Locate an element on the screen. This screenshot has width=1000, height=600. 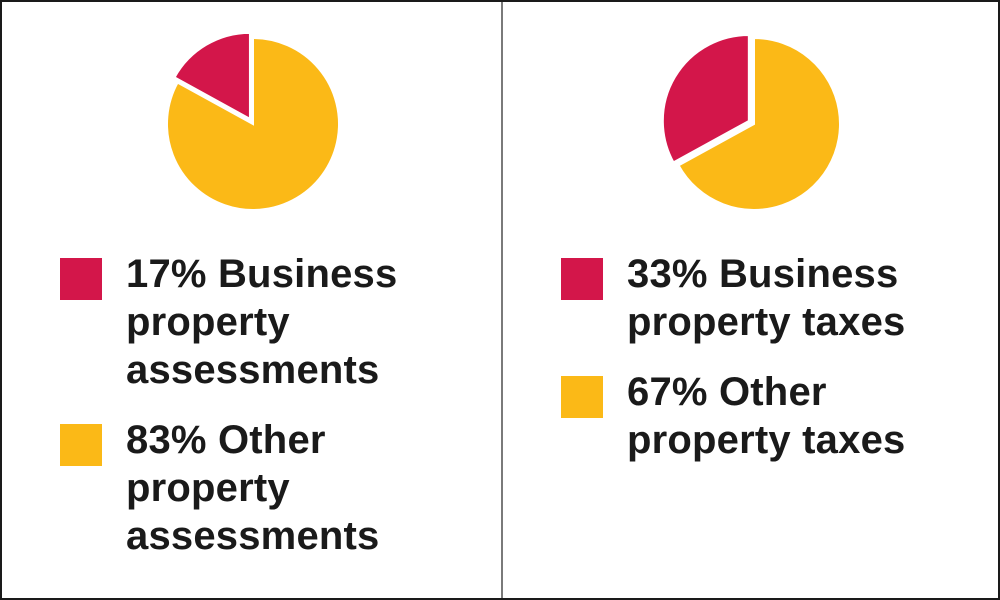
legend-label: 67% Other property taxes is located at coordinates (766, 416).